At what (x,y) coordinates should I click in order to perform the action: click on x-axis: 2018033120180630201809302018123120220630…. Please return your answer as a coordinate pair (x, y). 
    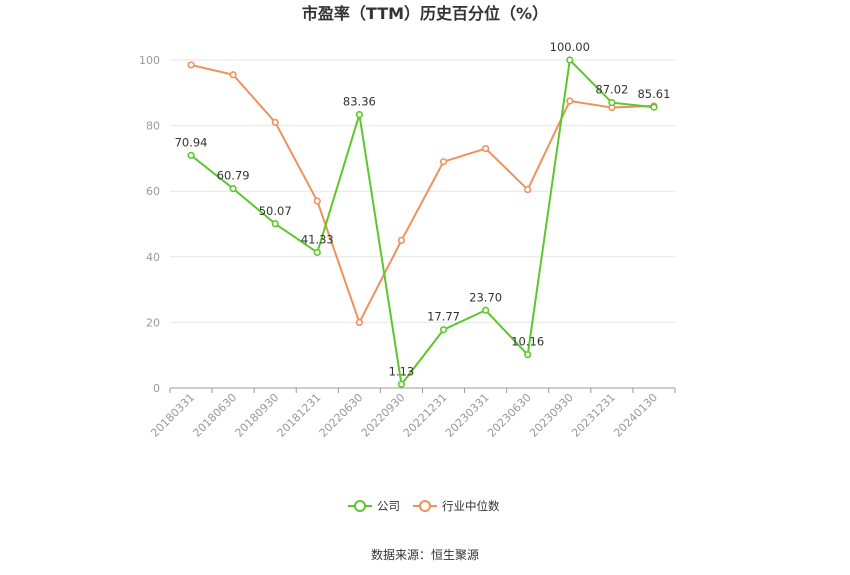
    Looking at the image, I should click on (412, 413).